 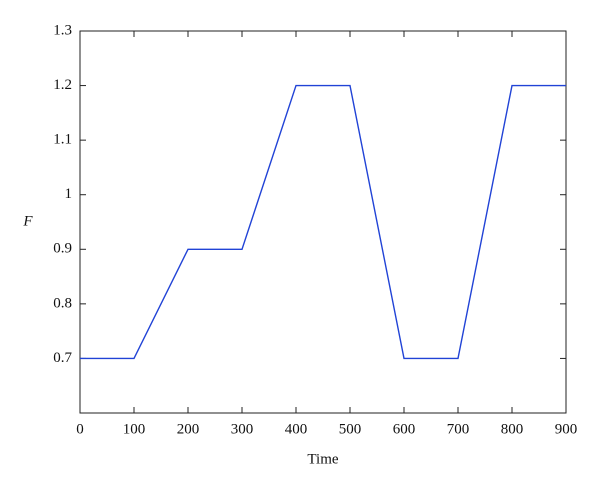 I want to click on y-tick-label: 1.3, so click(x=62, y=30).